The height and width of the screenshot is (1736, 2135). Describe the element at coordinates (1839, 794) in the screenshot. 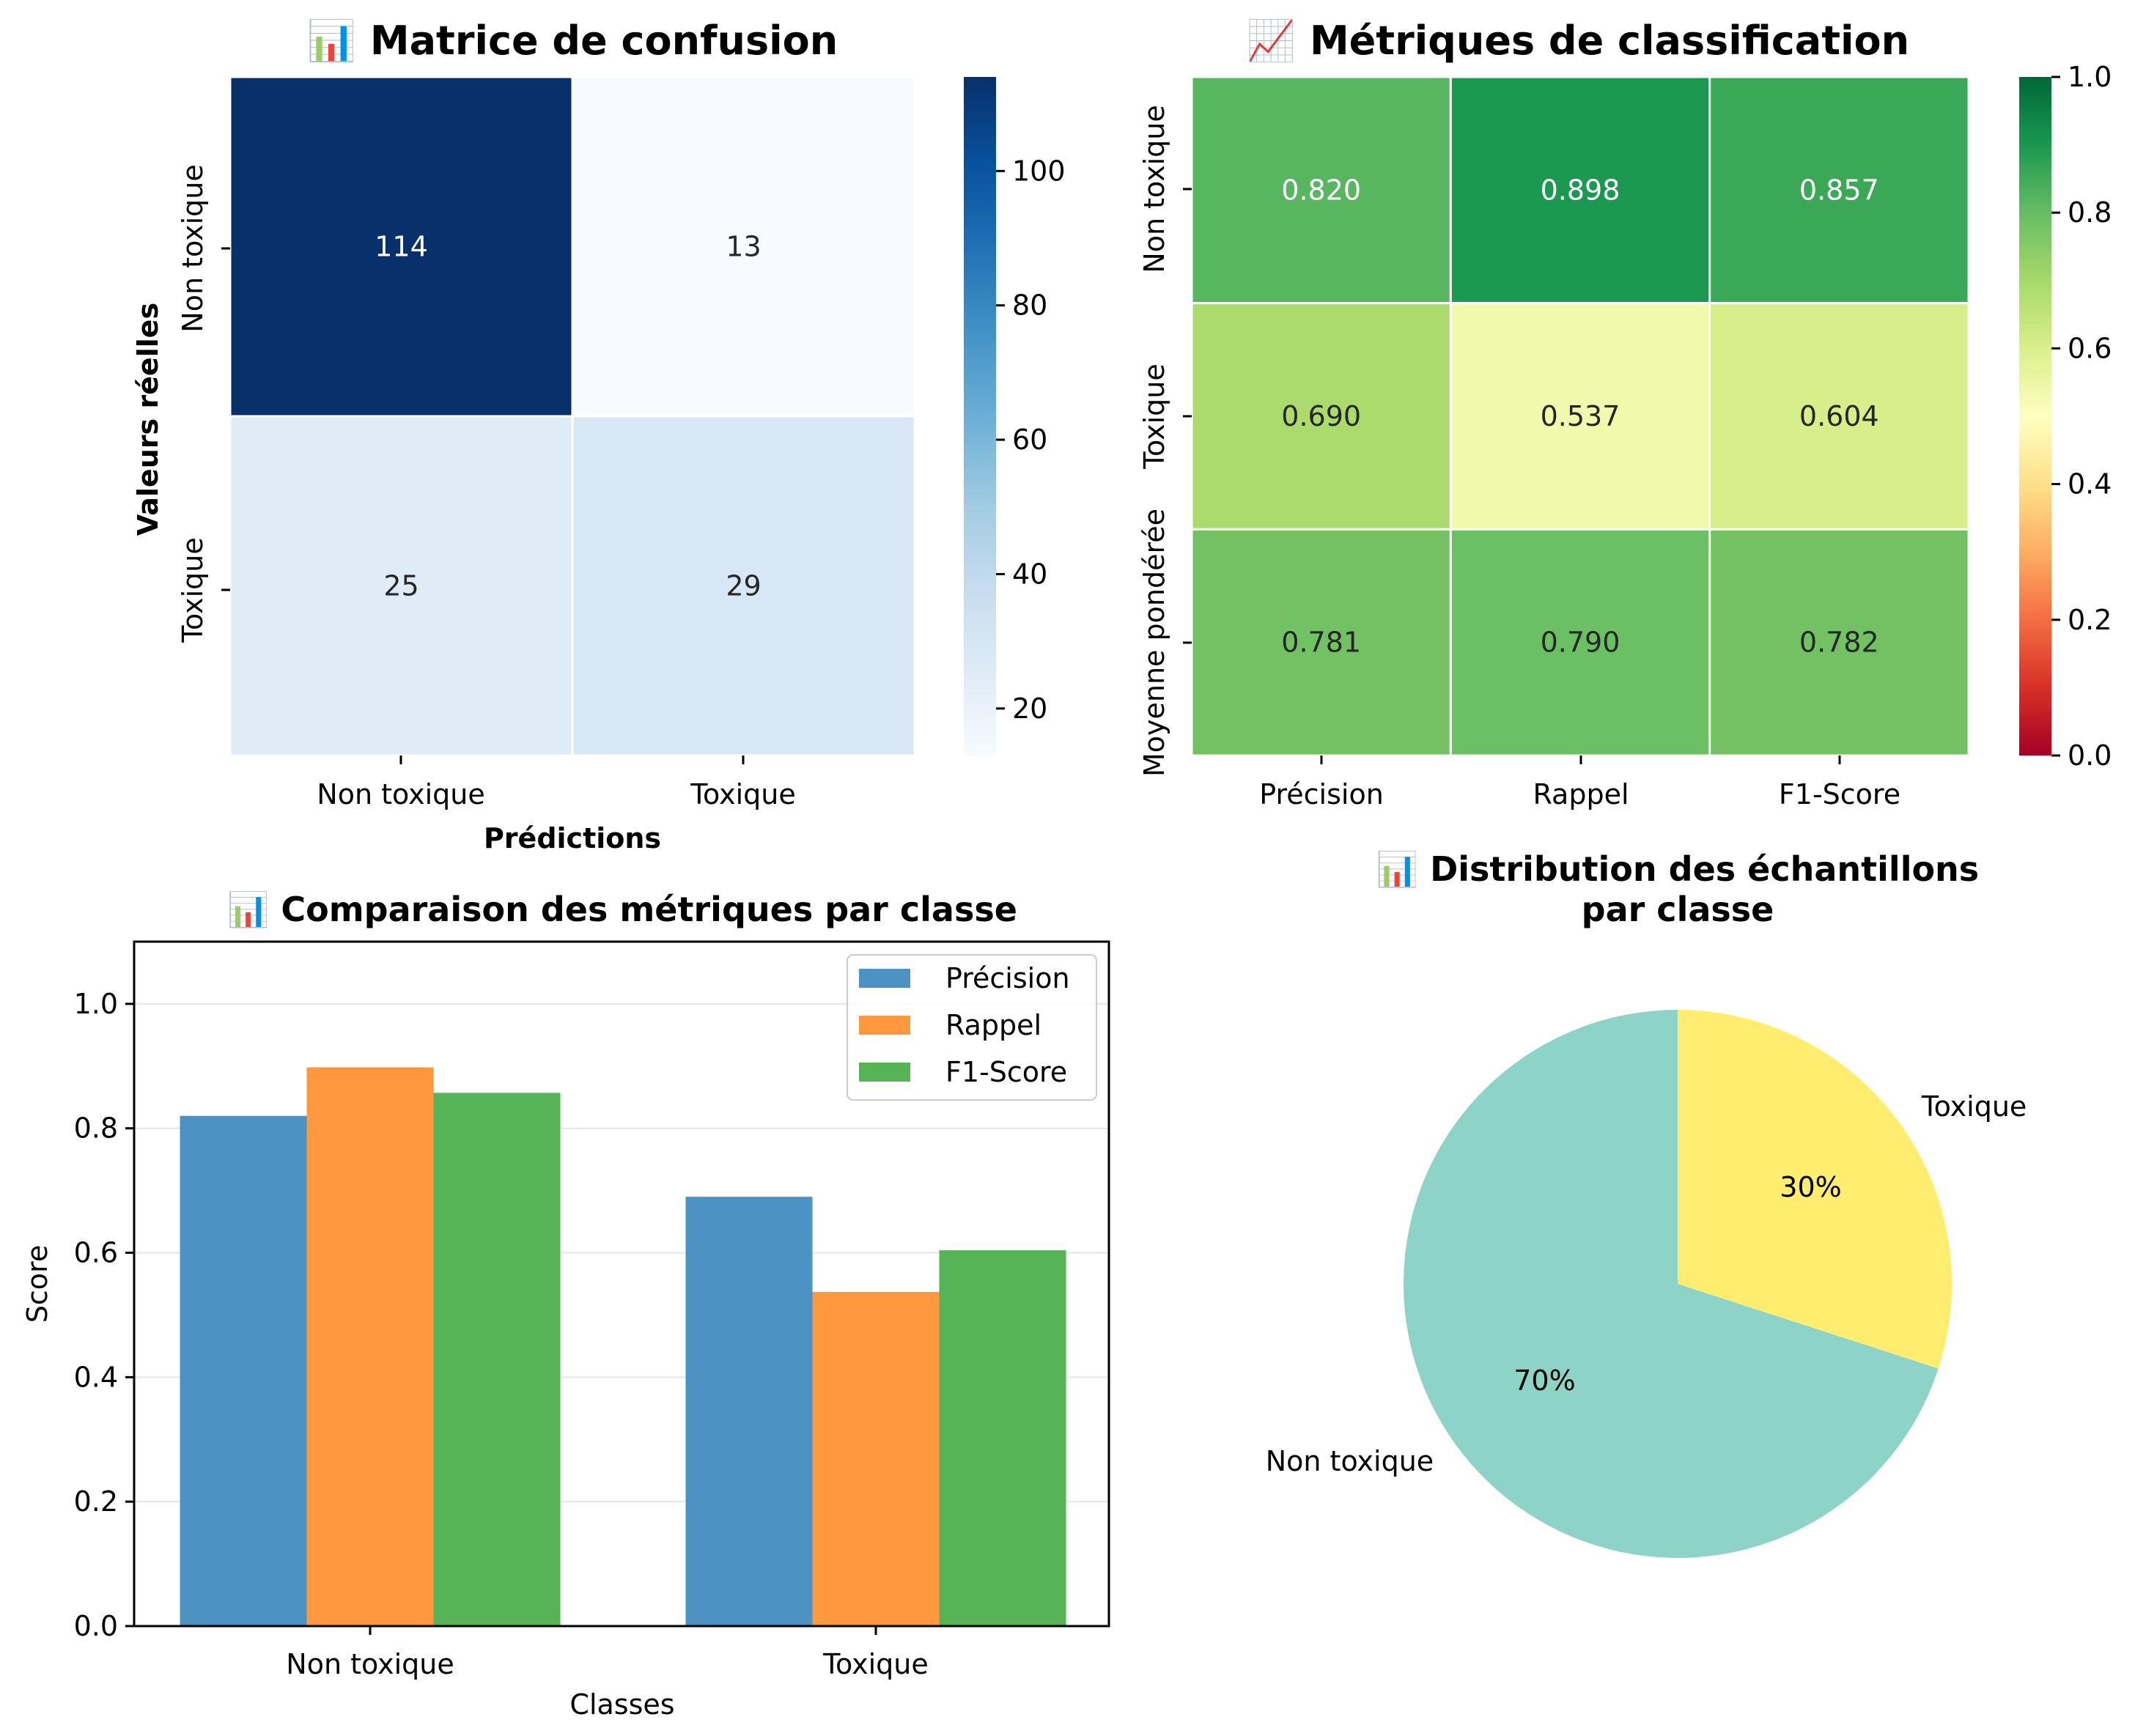

I see `metrics-xtick-label: F1-Score` at that location.